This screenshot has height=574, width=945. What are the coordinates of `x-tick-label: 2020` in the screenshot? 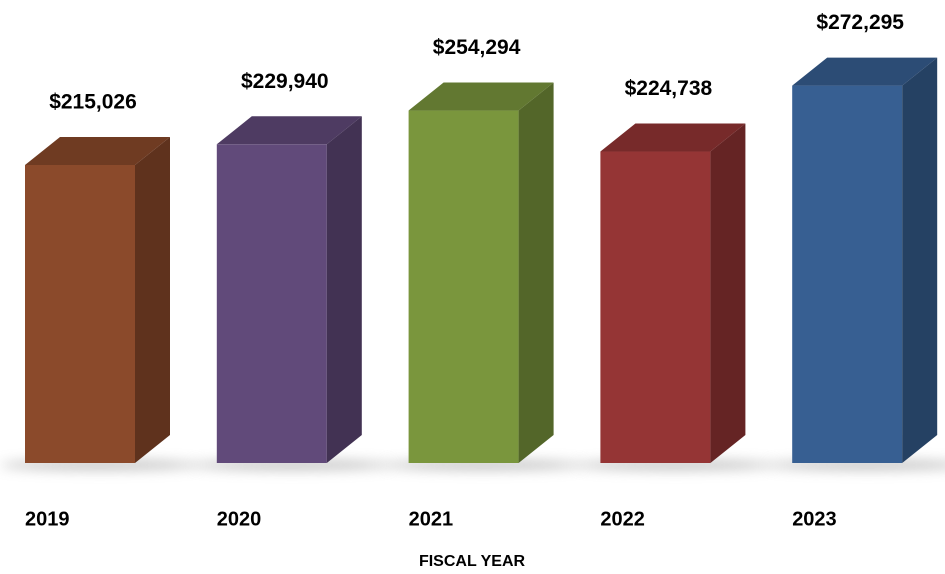 It's located at (239, 519).